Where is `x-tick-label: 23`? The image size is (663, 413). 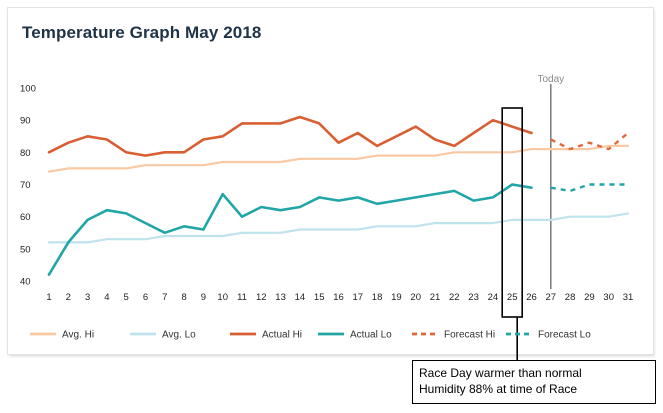 x-tick-label: 23 is located at coordinates (473, 297).